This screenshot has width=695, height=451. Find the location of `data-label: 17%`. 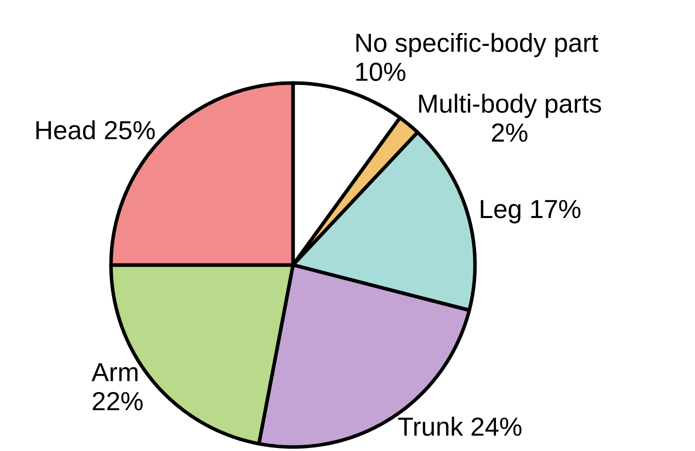

data-label: 17% is located at coordinates (555, 209).